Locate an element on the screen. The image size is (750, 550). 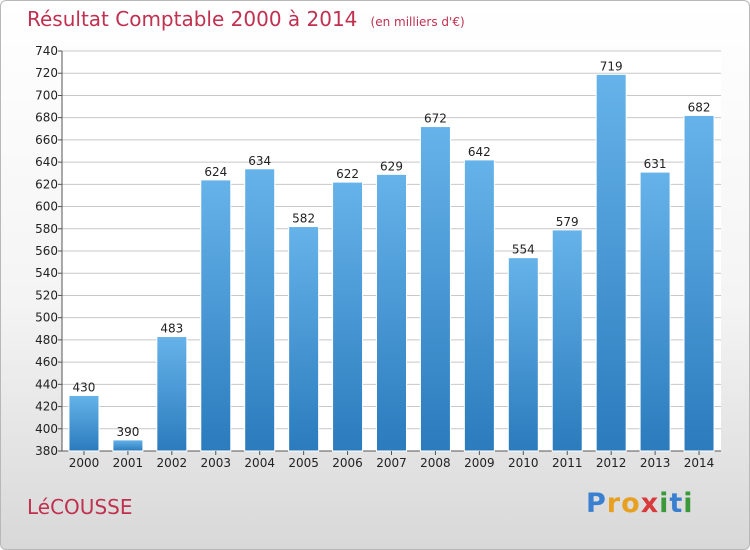
x-tick-label: 2011 is located at coordinates (567, 463).